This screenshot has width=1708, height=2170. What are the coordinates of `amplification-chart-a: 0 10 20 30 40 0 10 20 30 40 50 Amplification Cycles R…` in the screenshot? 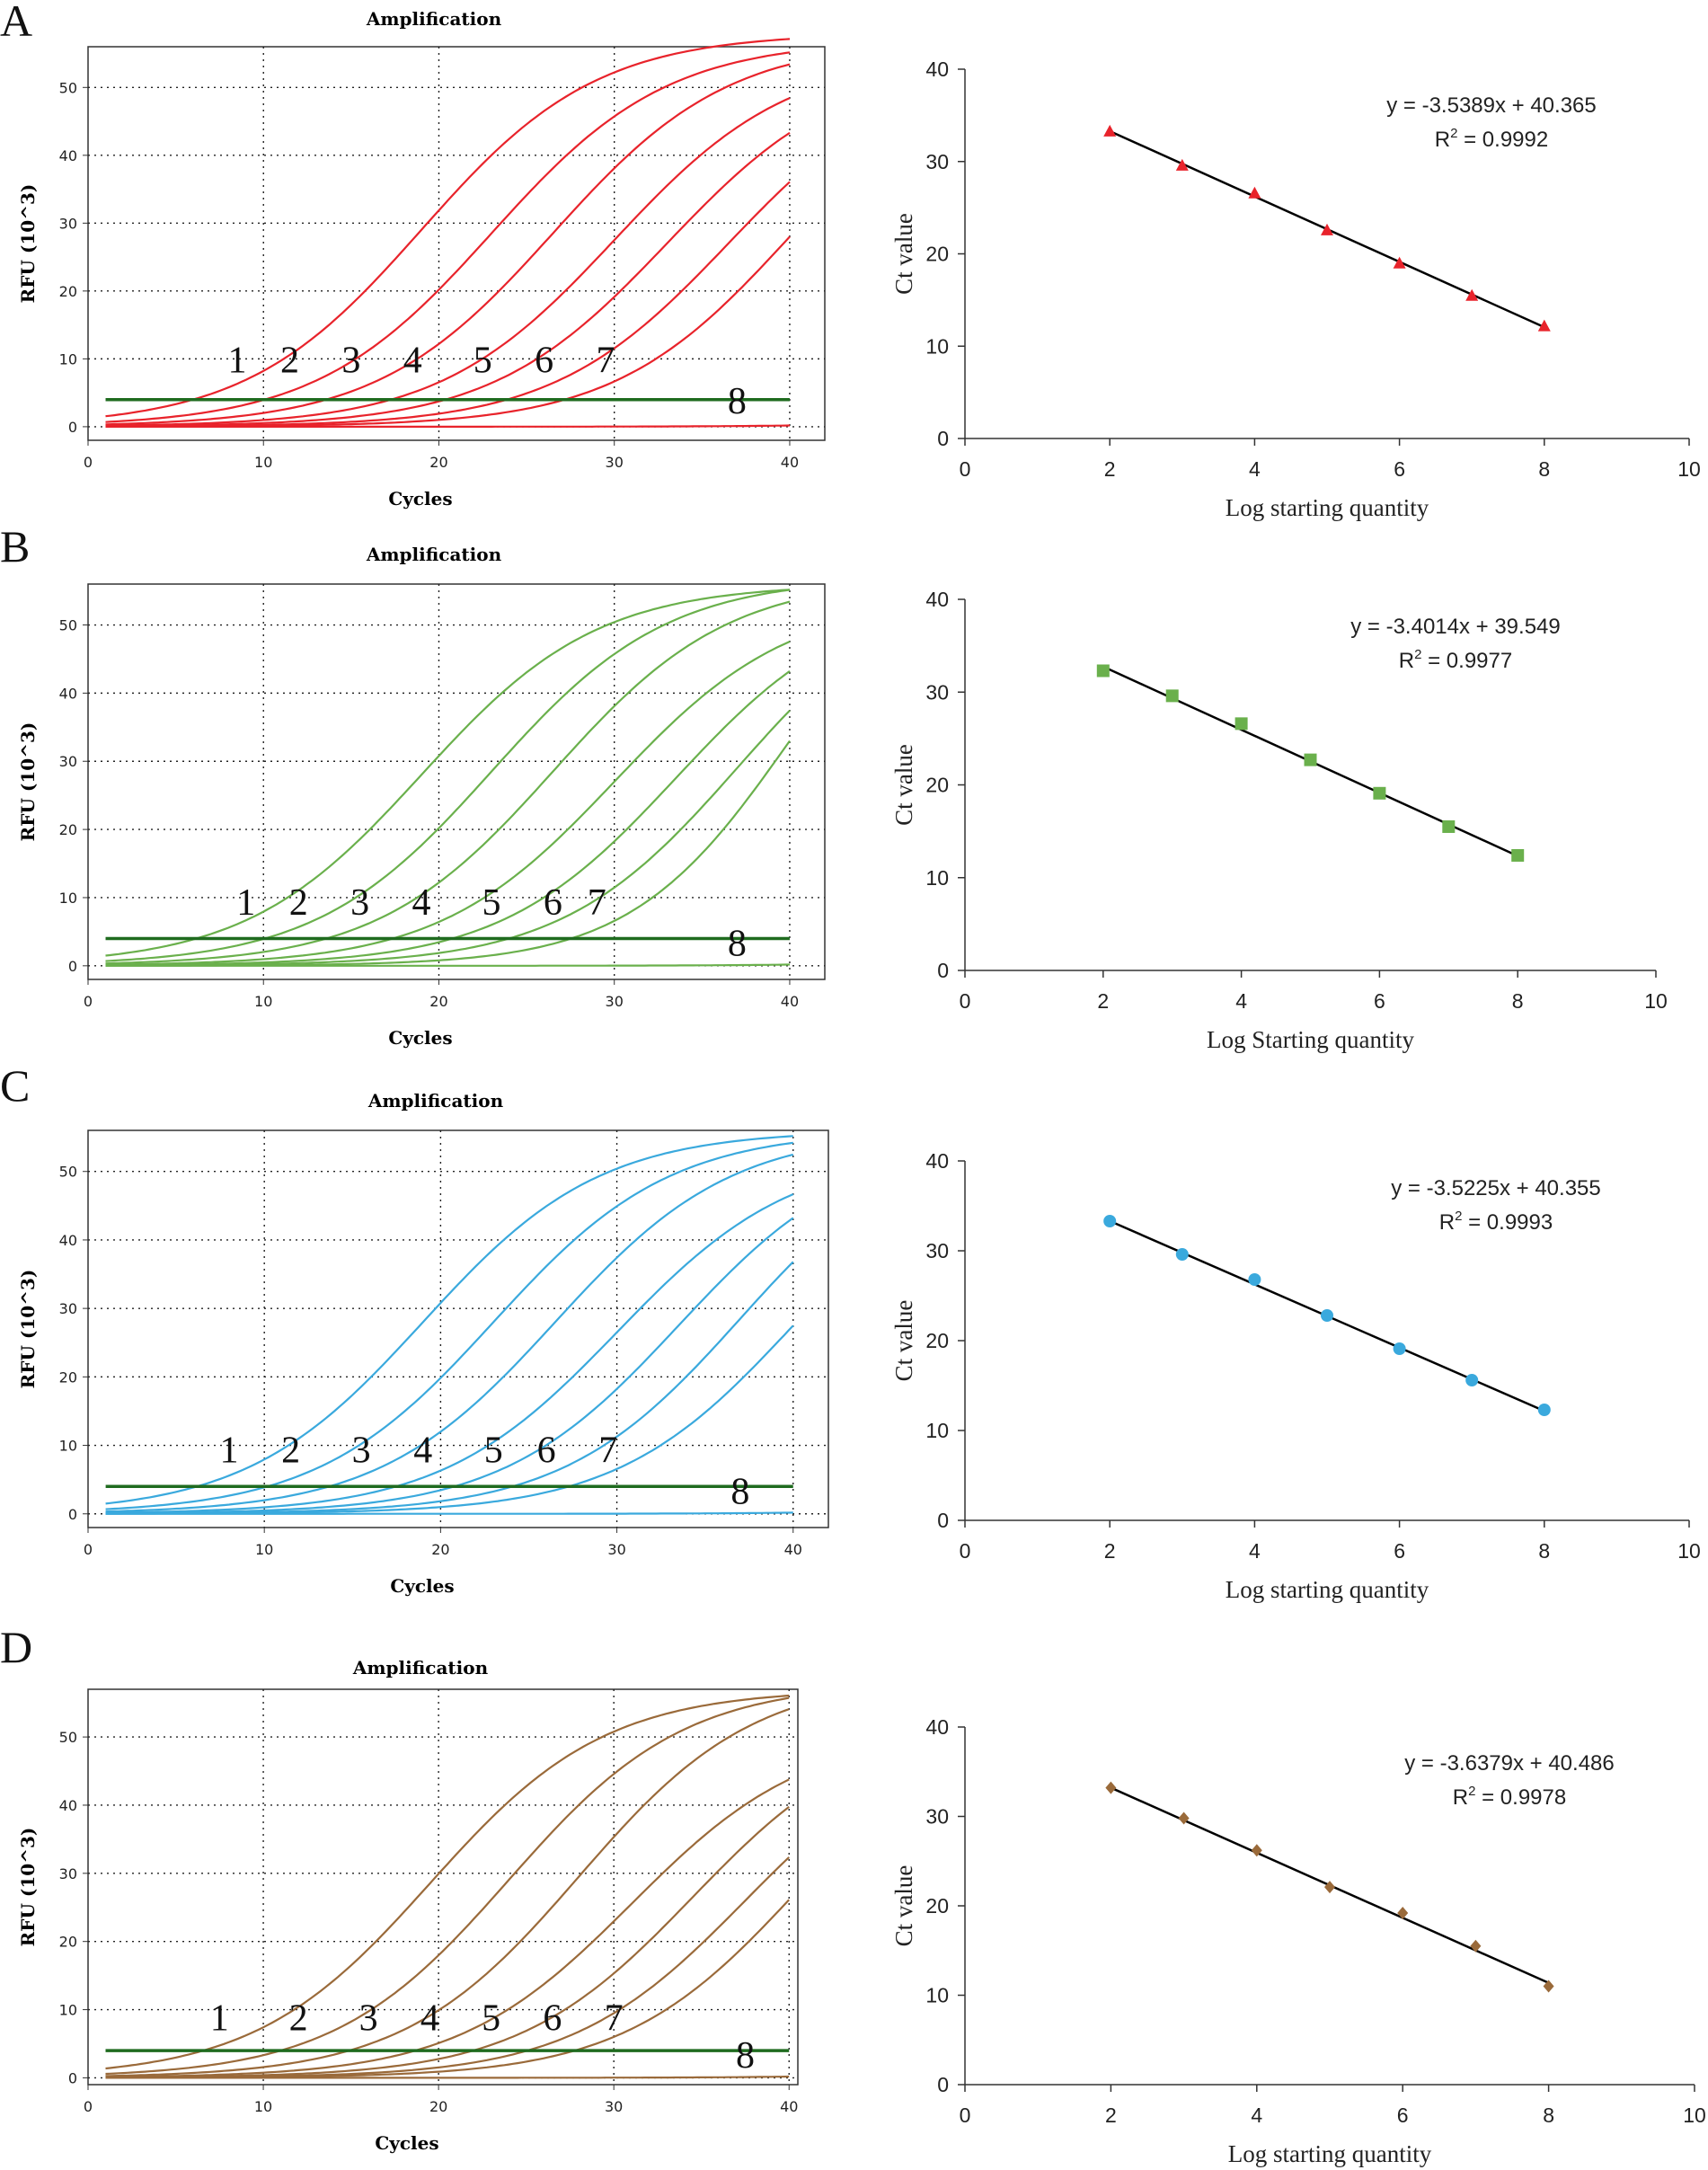 It's located at (421, 258).